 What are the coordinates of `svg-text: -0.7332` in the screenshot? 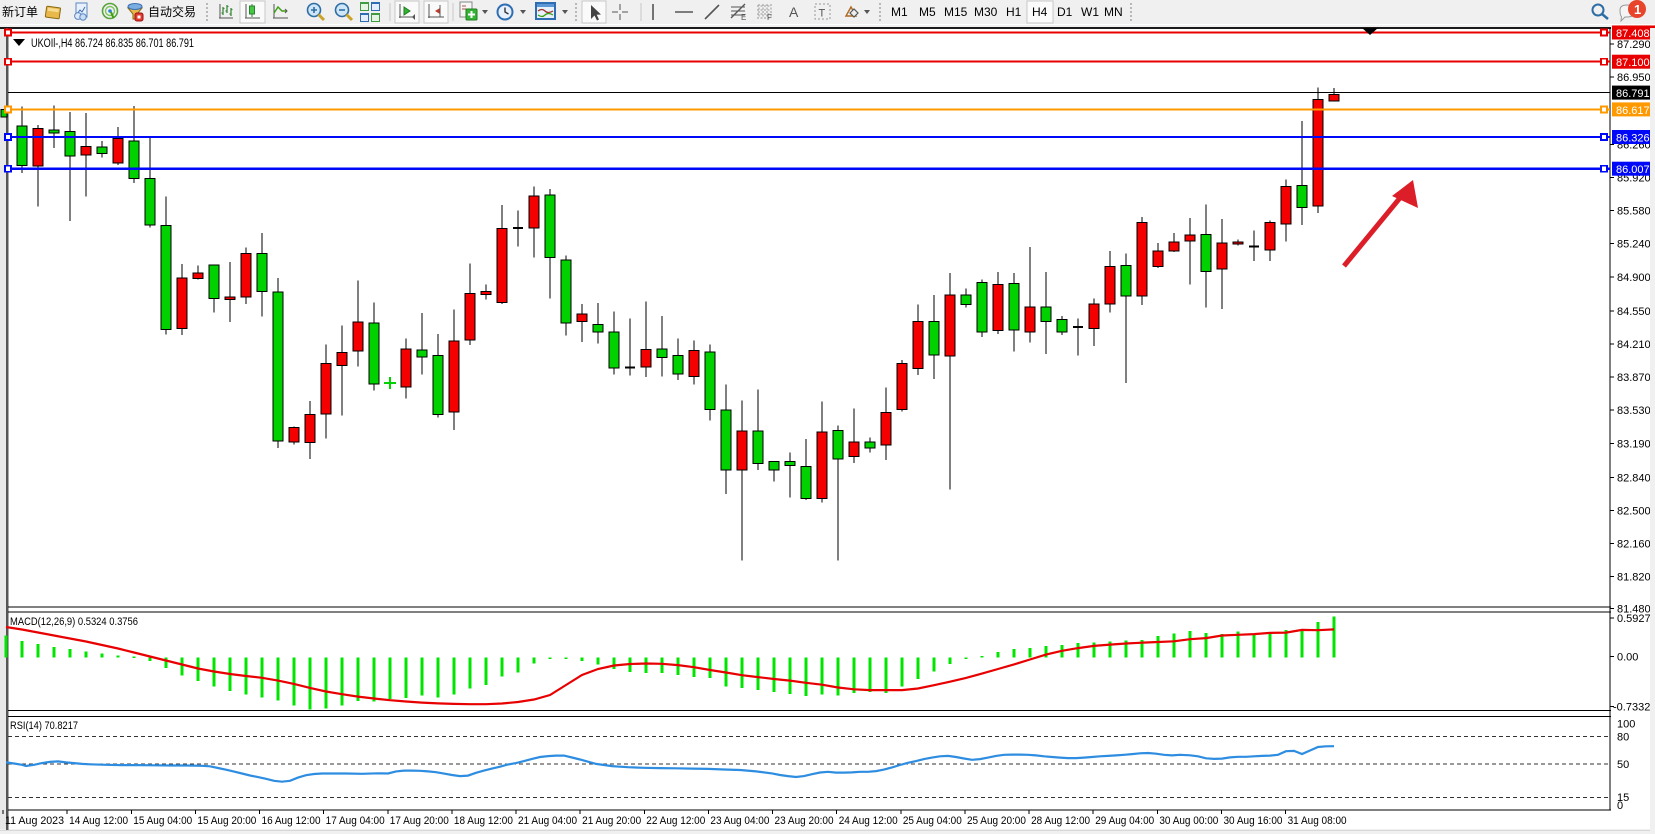 It's located at (1631, 708).